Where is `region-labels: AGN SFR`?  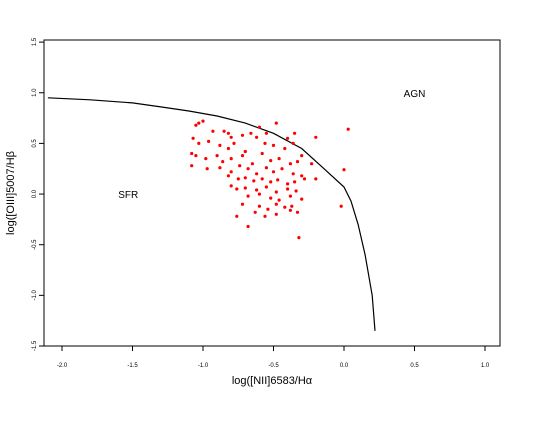 region-labels: AGN SFR is located at coordinates (271, 145).